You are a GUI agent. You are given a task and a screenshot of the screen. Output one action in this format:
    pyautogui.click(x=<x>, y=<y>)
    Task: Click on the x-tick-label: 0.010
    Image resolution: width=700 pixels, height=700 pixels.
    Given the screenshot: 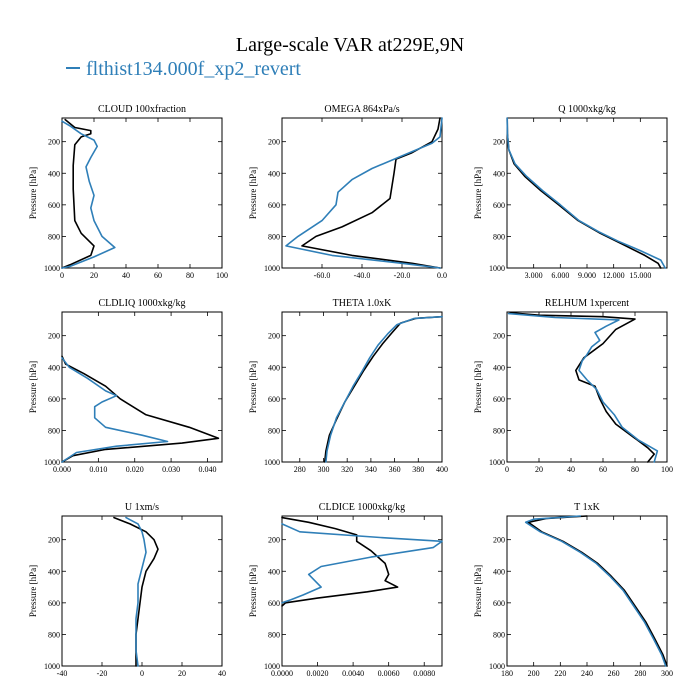 What is the action you would take?
    pyautogui.click(x=98, y=469)
    